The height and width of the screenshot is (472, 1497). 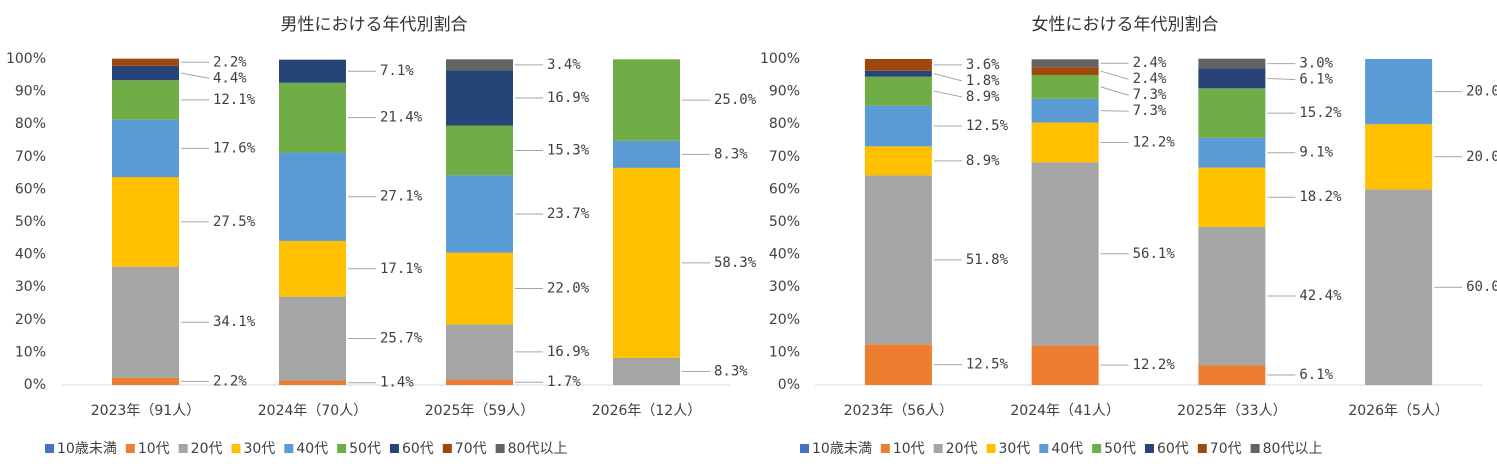 I want to click on data-label: 7.3%, so click(x=1150, y=95).